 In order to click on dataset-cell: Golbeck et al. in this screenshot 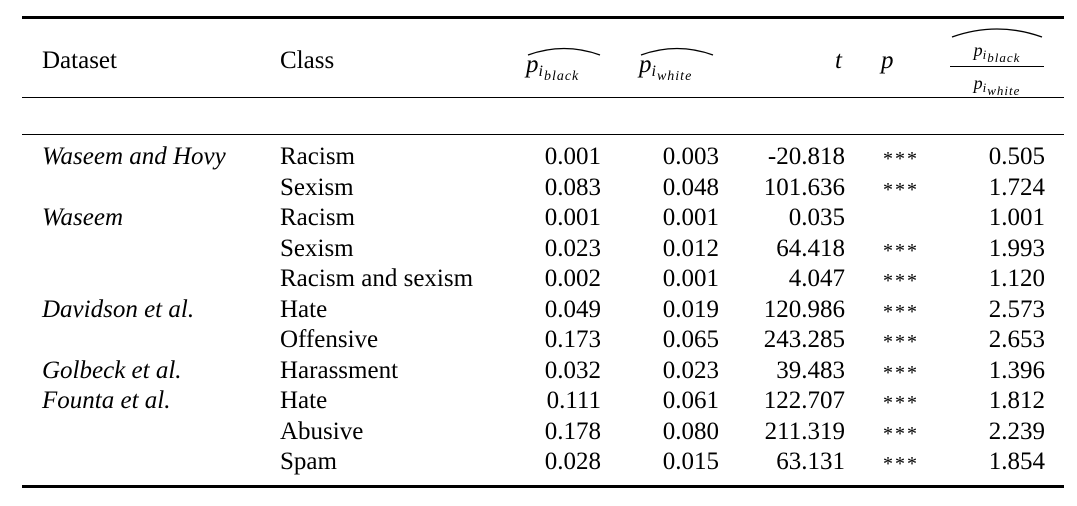, I will do `click(112, 370)`.